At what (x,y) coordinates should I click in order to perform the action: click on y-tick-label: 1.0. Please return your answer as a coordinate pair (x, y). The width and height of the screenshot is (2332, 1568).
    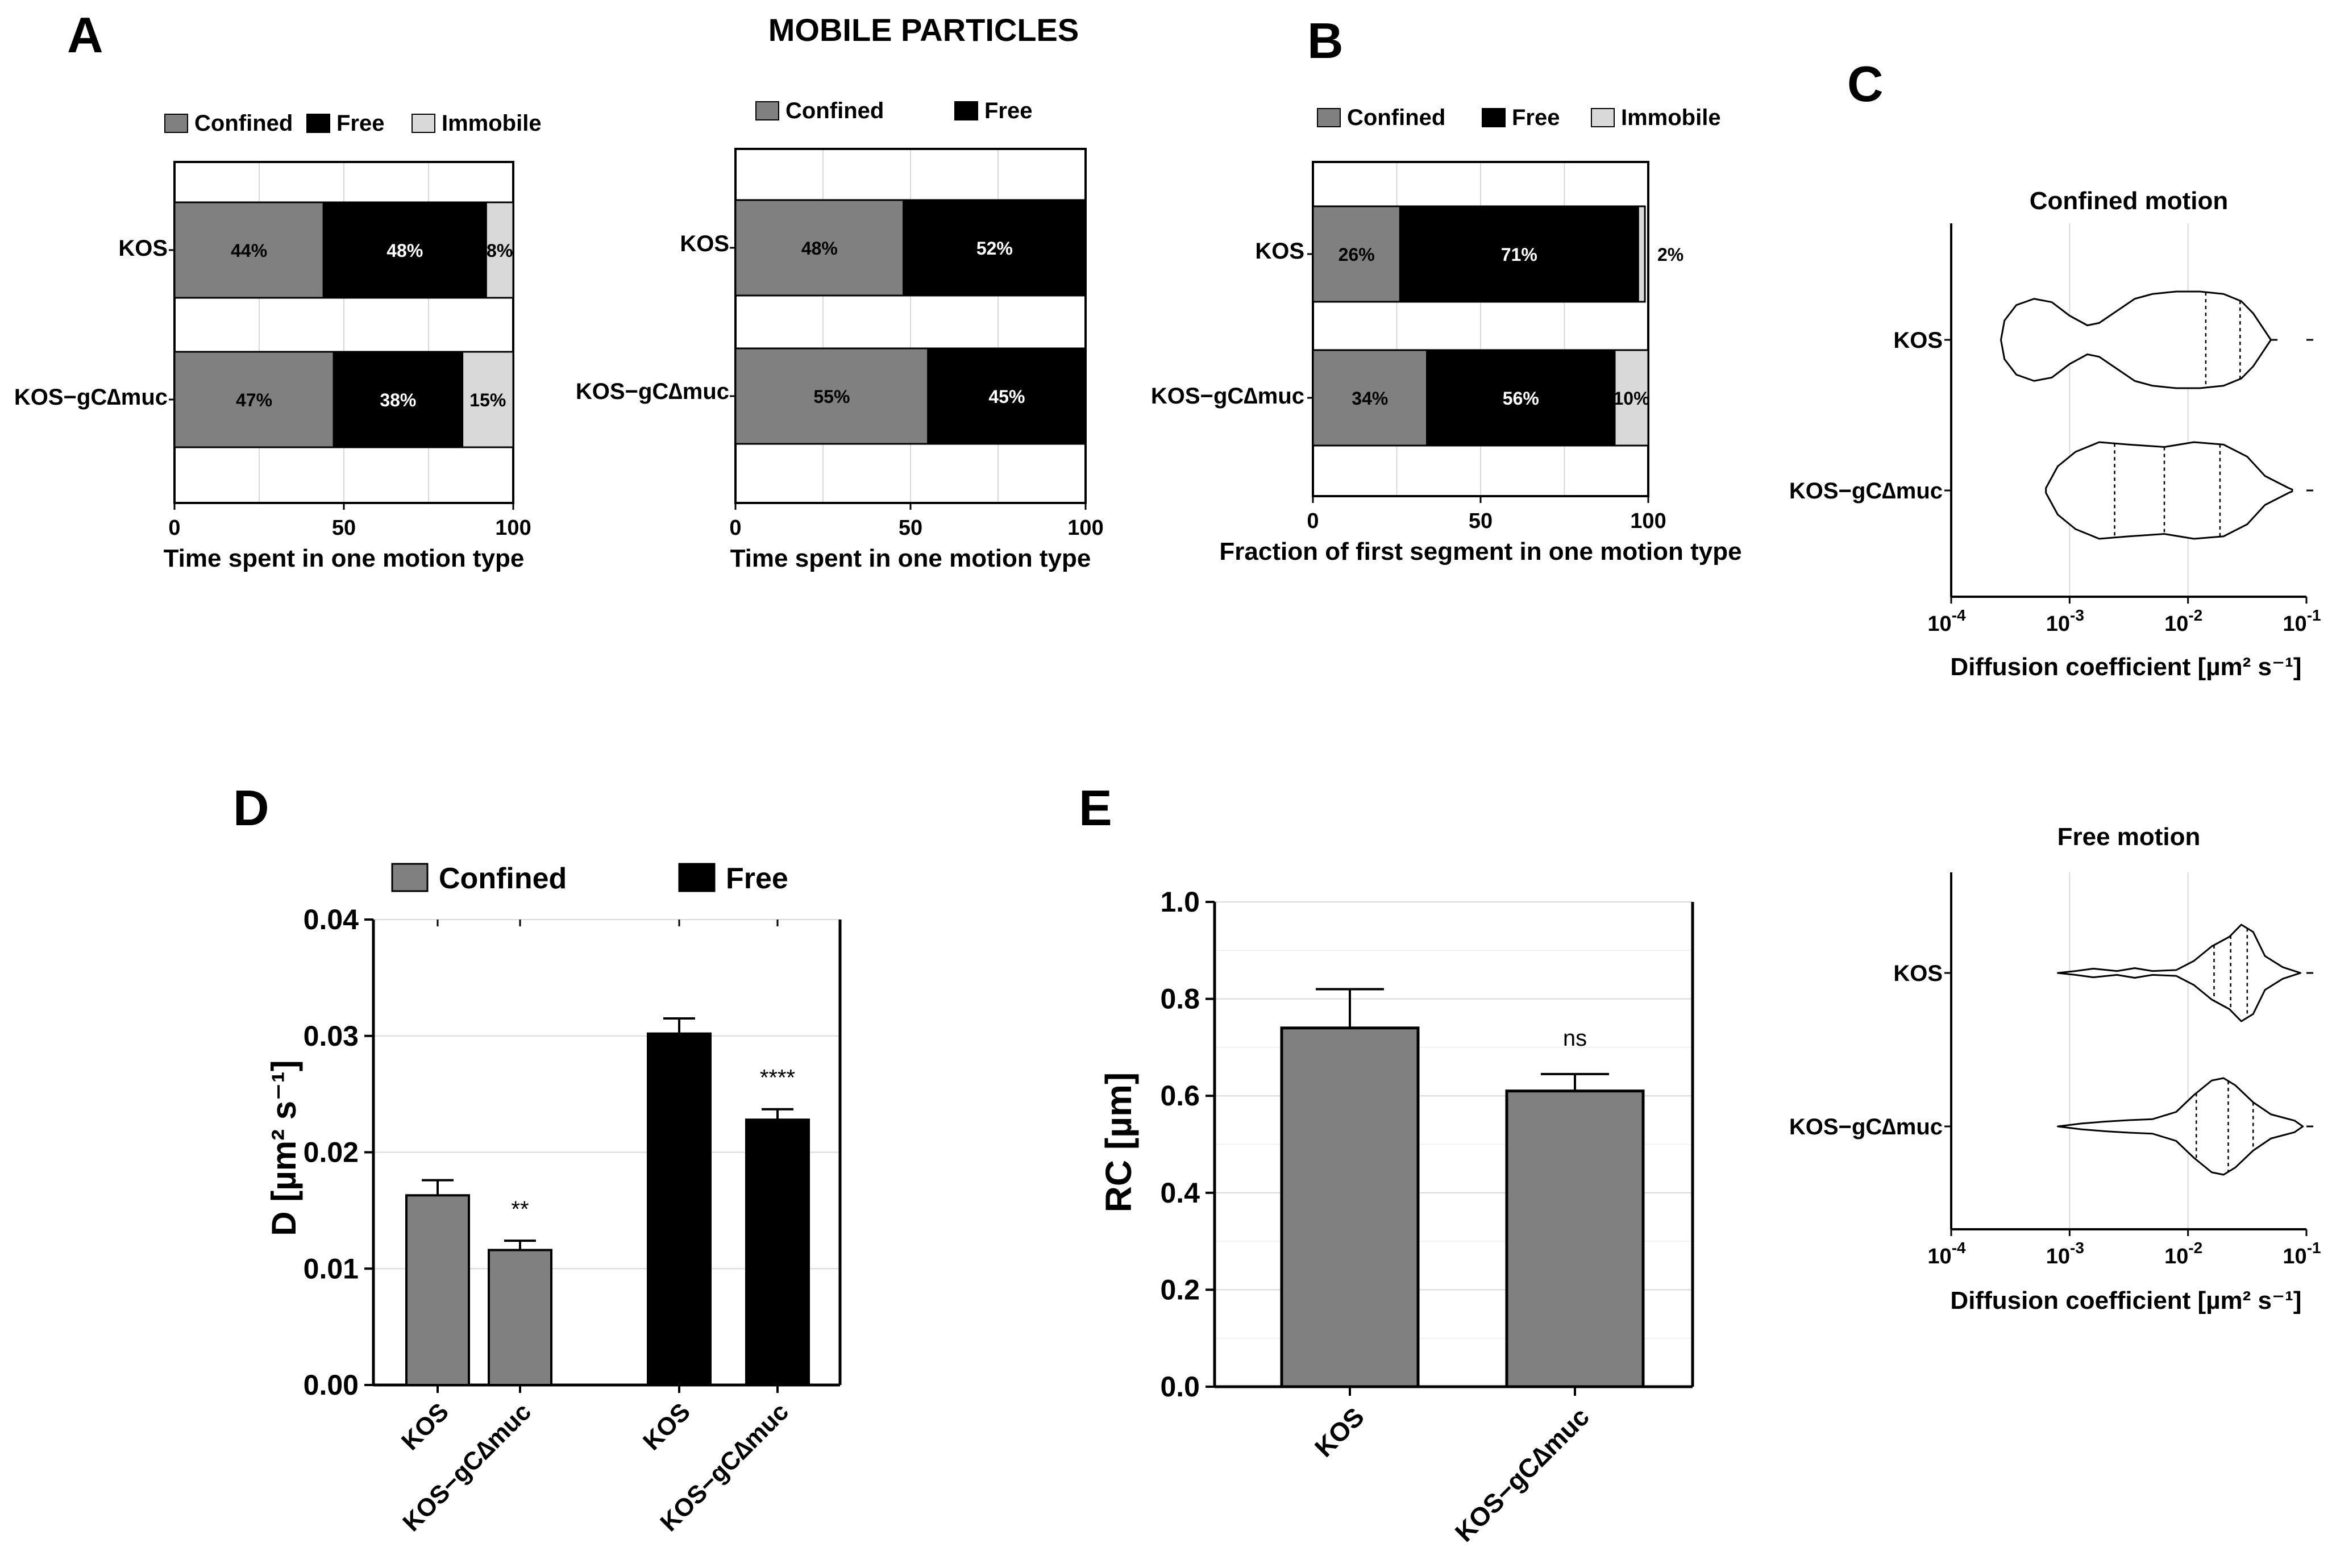
    Looking at the image, I should click on (1180, 902).